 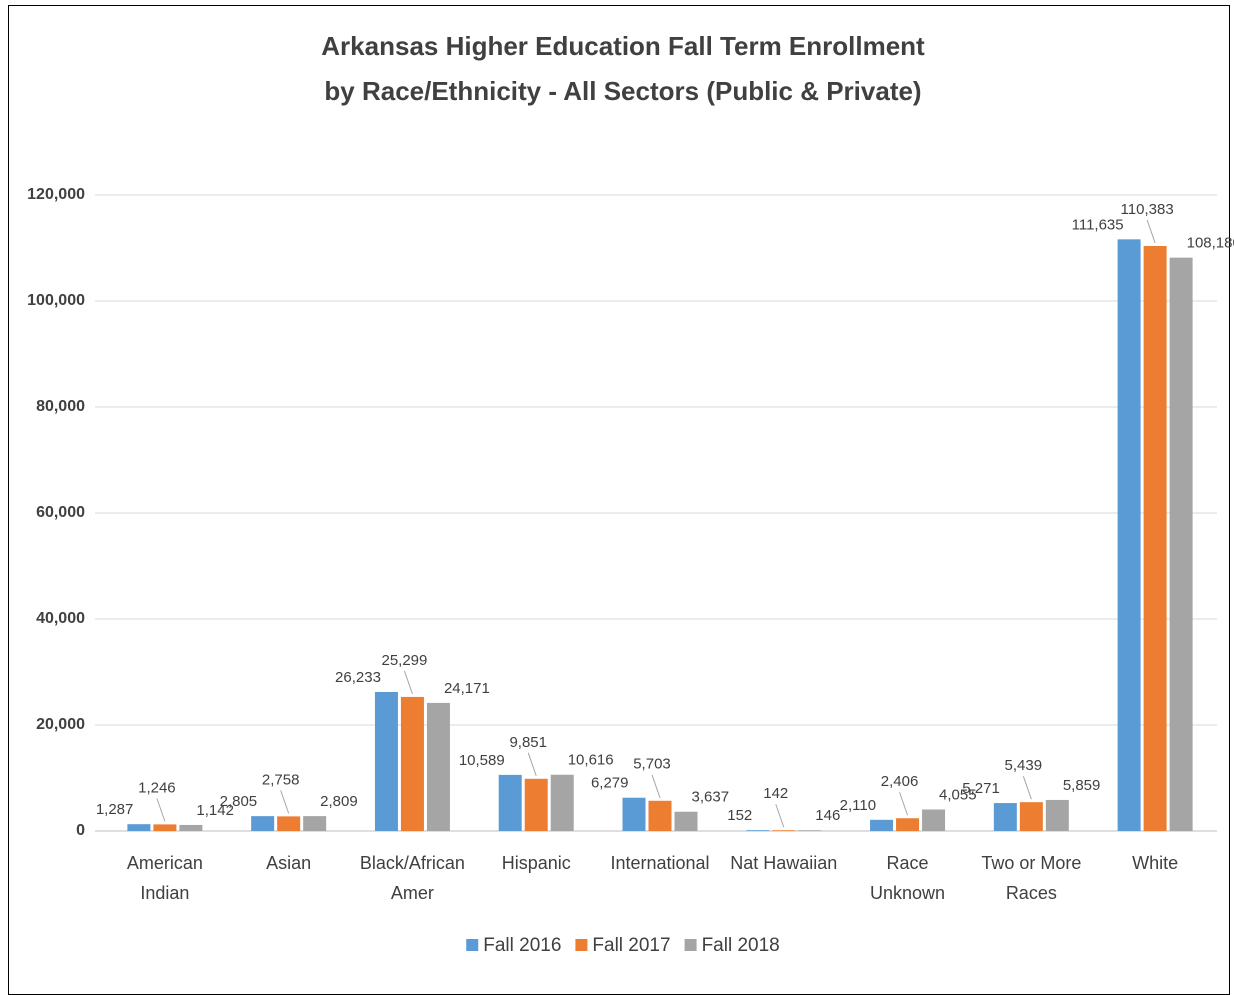 What do you see at coordinates (741, 945) in the screenshot?
I see `legend-label: Fall 2018` at bounding box center [741, 945].